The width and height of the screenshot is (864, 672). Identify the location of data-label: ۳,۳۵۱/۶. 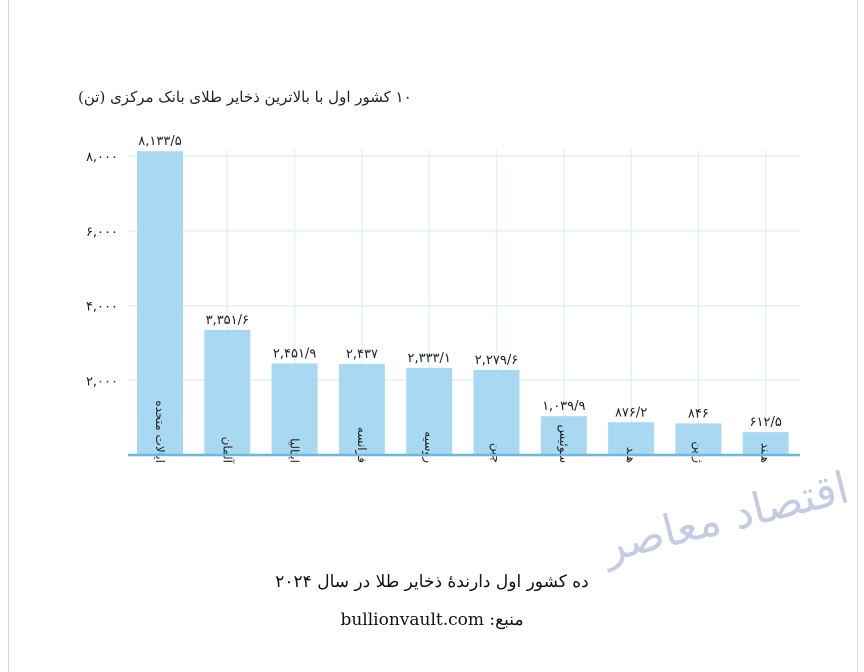
(227, 320).